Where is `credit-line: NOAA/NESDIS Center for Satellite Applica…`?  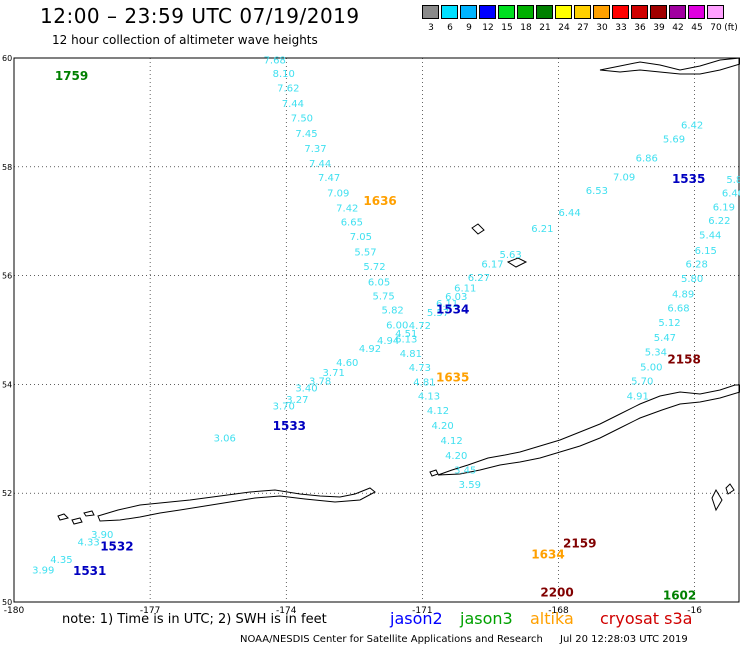 credit-line: NOAA/NESDIS Center for Satellite Applica… is located at coordinates (391, 639).